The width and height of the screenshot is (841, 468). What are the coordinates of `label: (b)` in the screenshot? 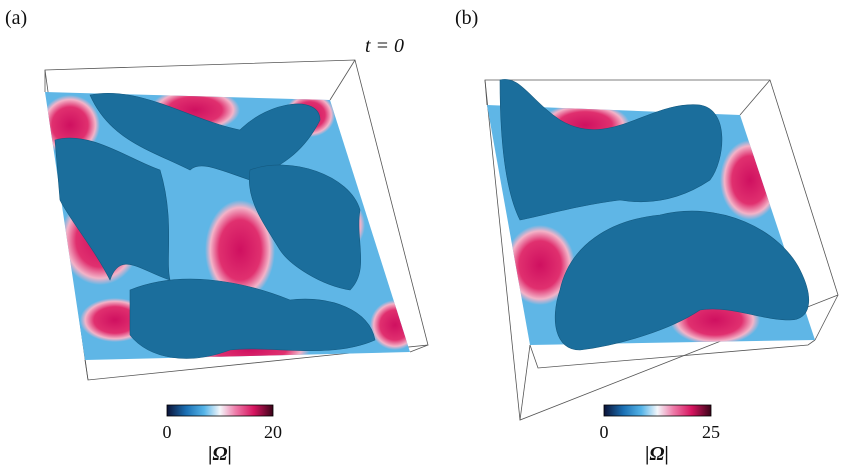 It's located at (466, 18).